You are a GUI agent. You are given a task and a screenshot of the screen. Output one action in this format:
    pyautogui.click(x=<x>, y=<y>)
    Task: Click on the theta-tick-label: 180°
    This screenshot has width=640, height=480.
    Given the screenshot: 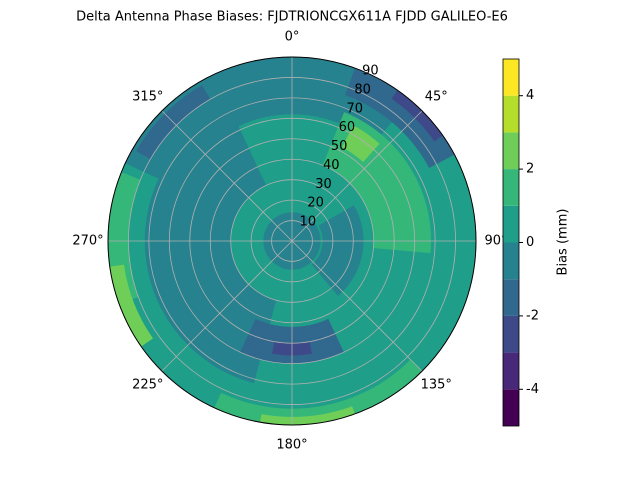 What is the action you would take?
    pyautogui.click(x=291, y=445)
    